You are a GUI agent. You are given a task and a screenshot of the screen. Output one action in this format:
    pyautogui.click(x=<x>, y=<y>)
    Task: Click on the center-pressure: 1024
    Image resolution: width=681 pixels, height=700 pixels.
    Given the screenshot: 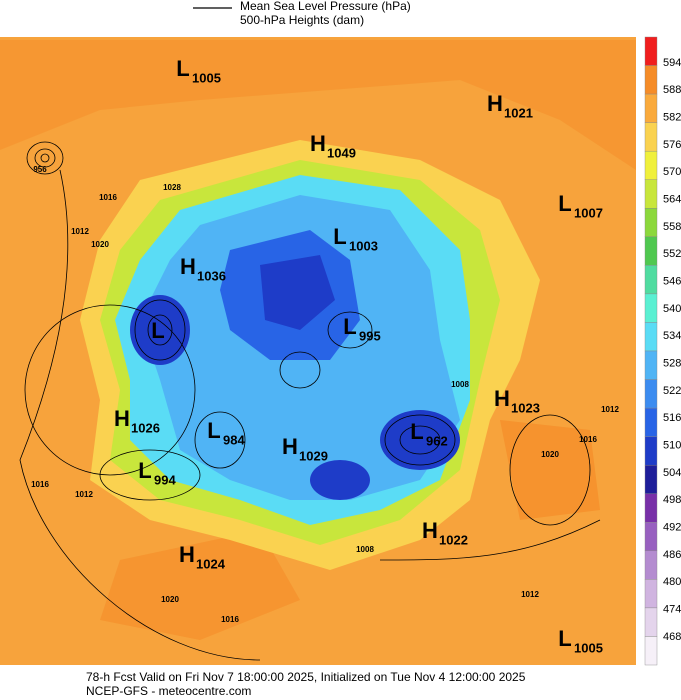 What is the action you would take?
    pyautogui.click(x=211, y=563)
    